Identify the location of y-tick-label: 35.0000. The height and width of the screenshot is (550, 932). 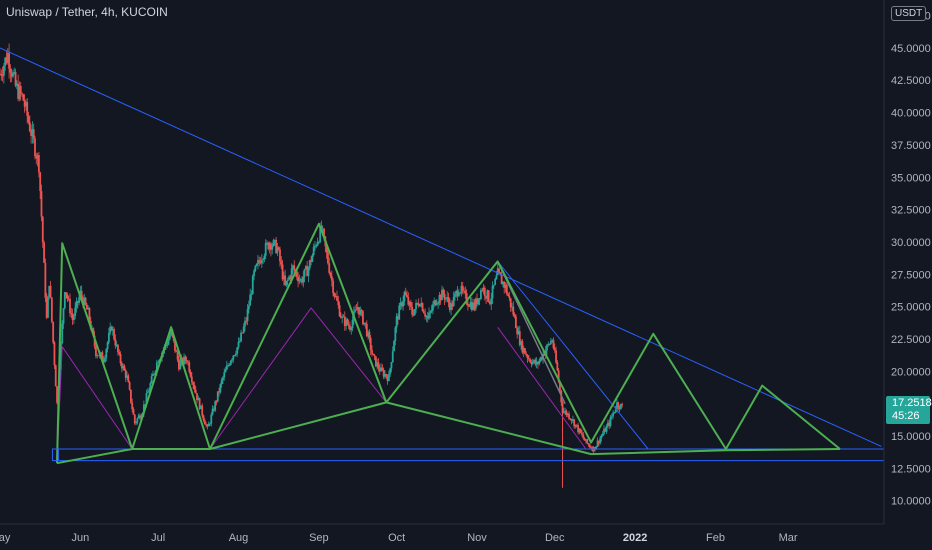
(911, 178).